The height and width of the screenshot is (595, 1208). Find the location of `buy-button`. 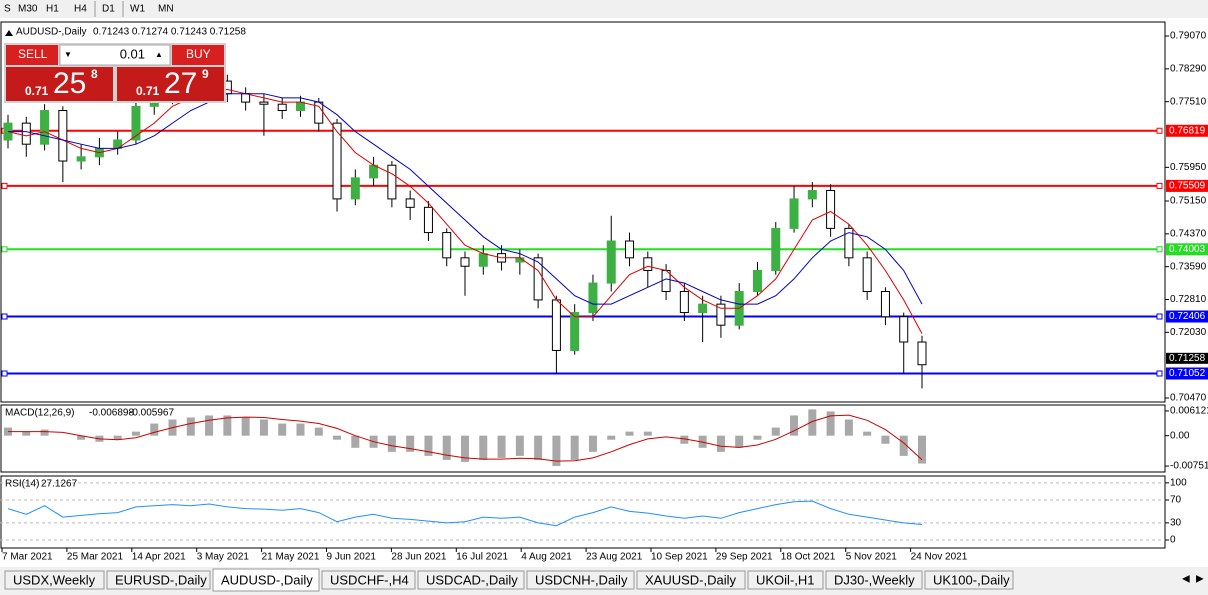

buy-button is located at coordinates (198, 55).